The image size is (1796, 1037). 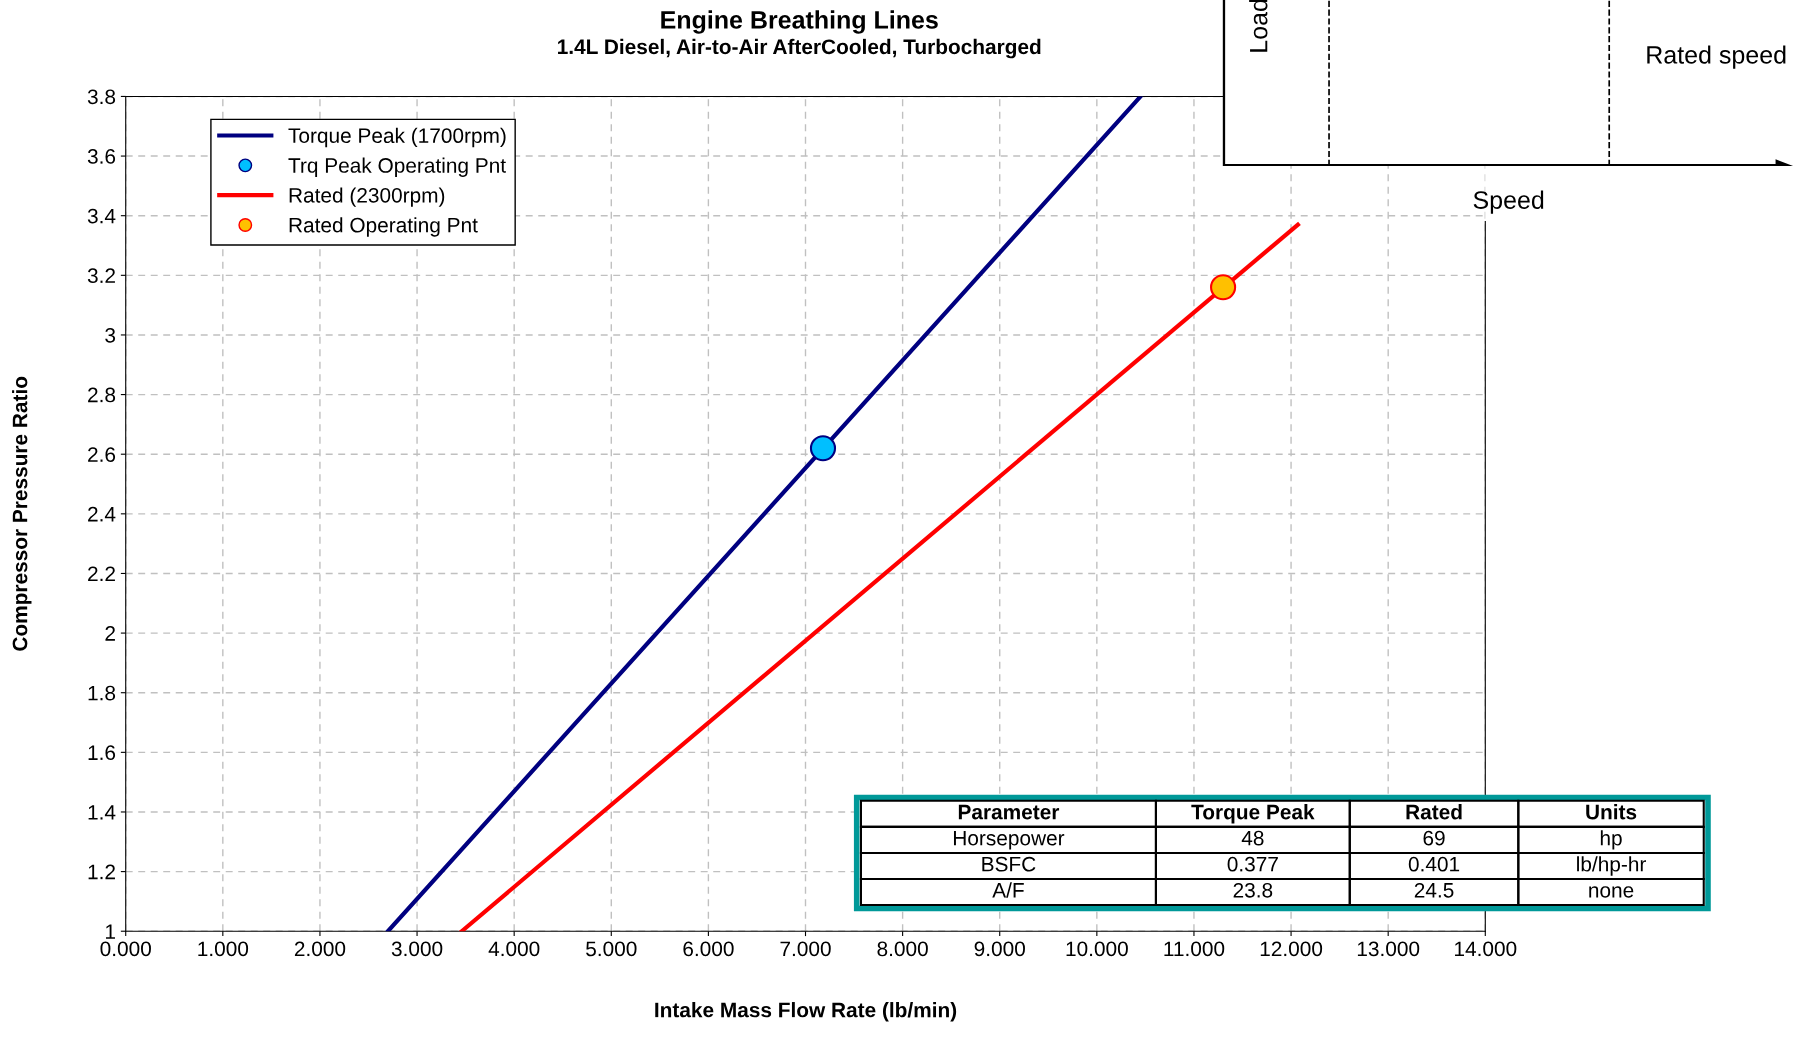 What do you see at coordinates (101, 97) in the screenshot?
I see `y-tick-label: 3.8` at bounding box center [101, 97].